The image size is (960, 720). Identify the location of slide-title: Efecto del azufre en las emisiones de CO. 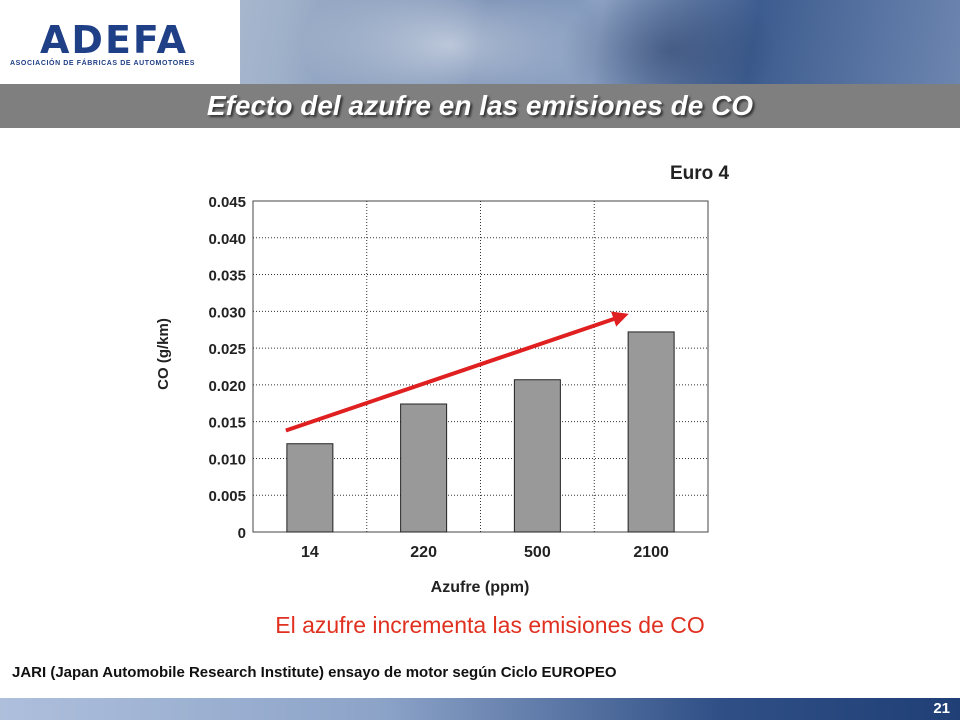
(480, 105).